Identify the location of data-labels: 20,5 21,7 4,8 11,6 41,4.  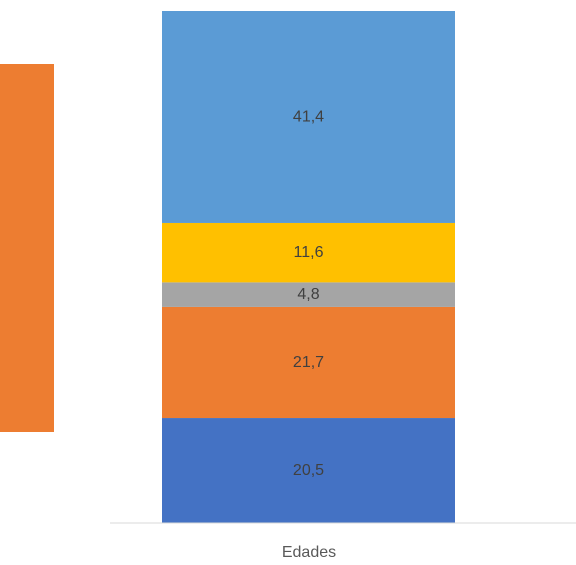
(308, 293).